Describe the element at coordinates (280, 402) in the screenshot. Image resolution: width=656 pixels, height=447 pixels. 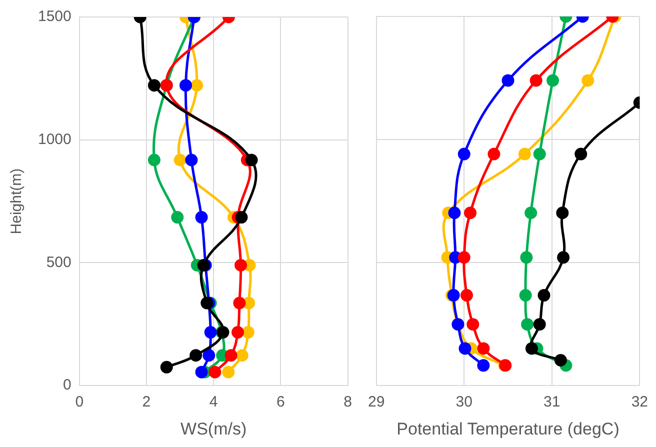
I see `x-tick-label: 6` at that location.